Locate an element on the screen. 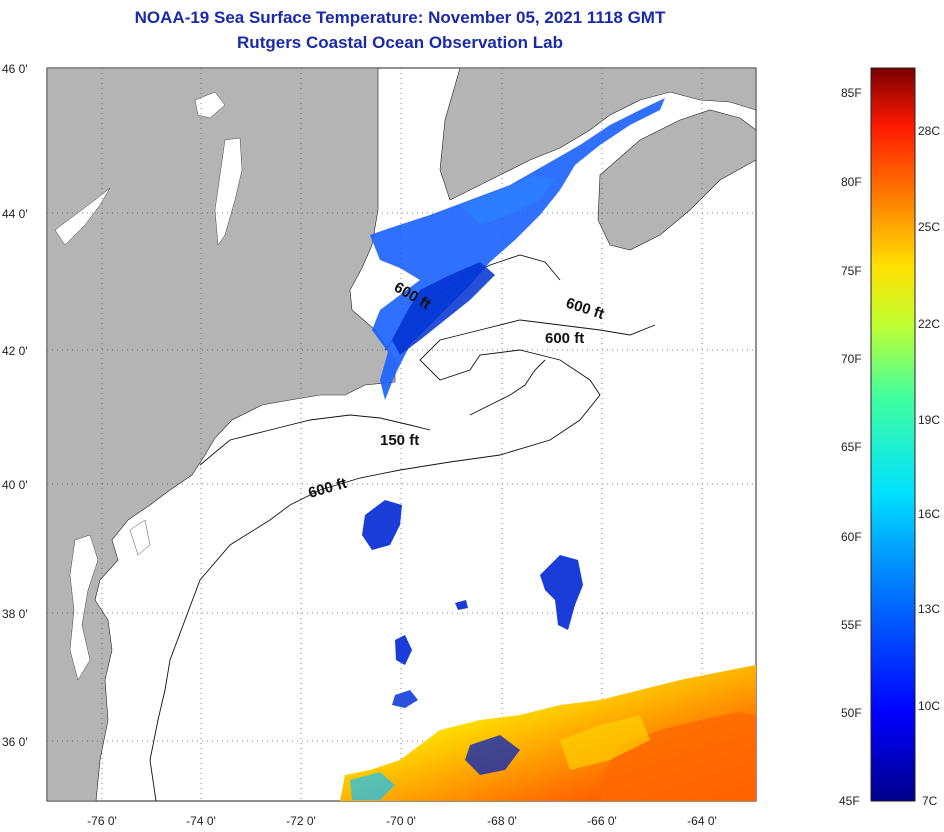 The width and height of the screenshot is (944, 832). temperature-colorbar is located at coordinates (893, 434).